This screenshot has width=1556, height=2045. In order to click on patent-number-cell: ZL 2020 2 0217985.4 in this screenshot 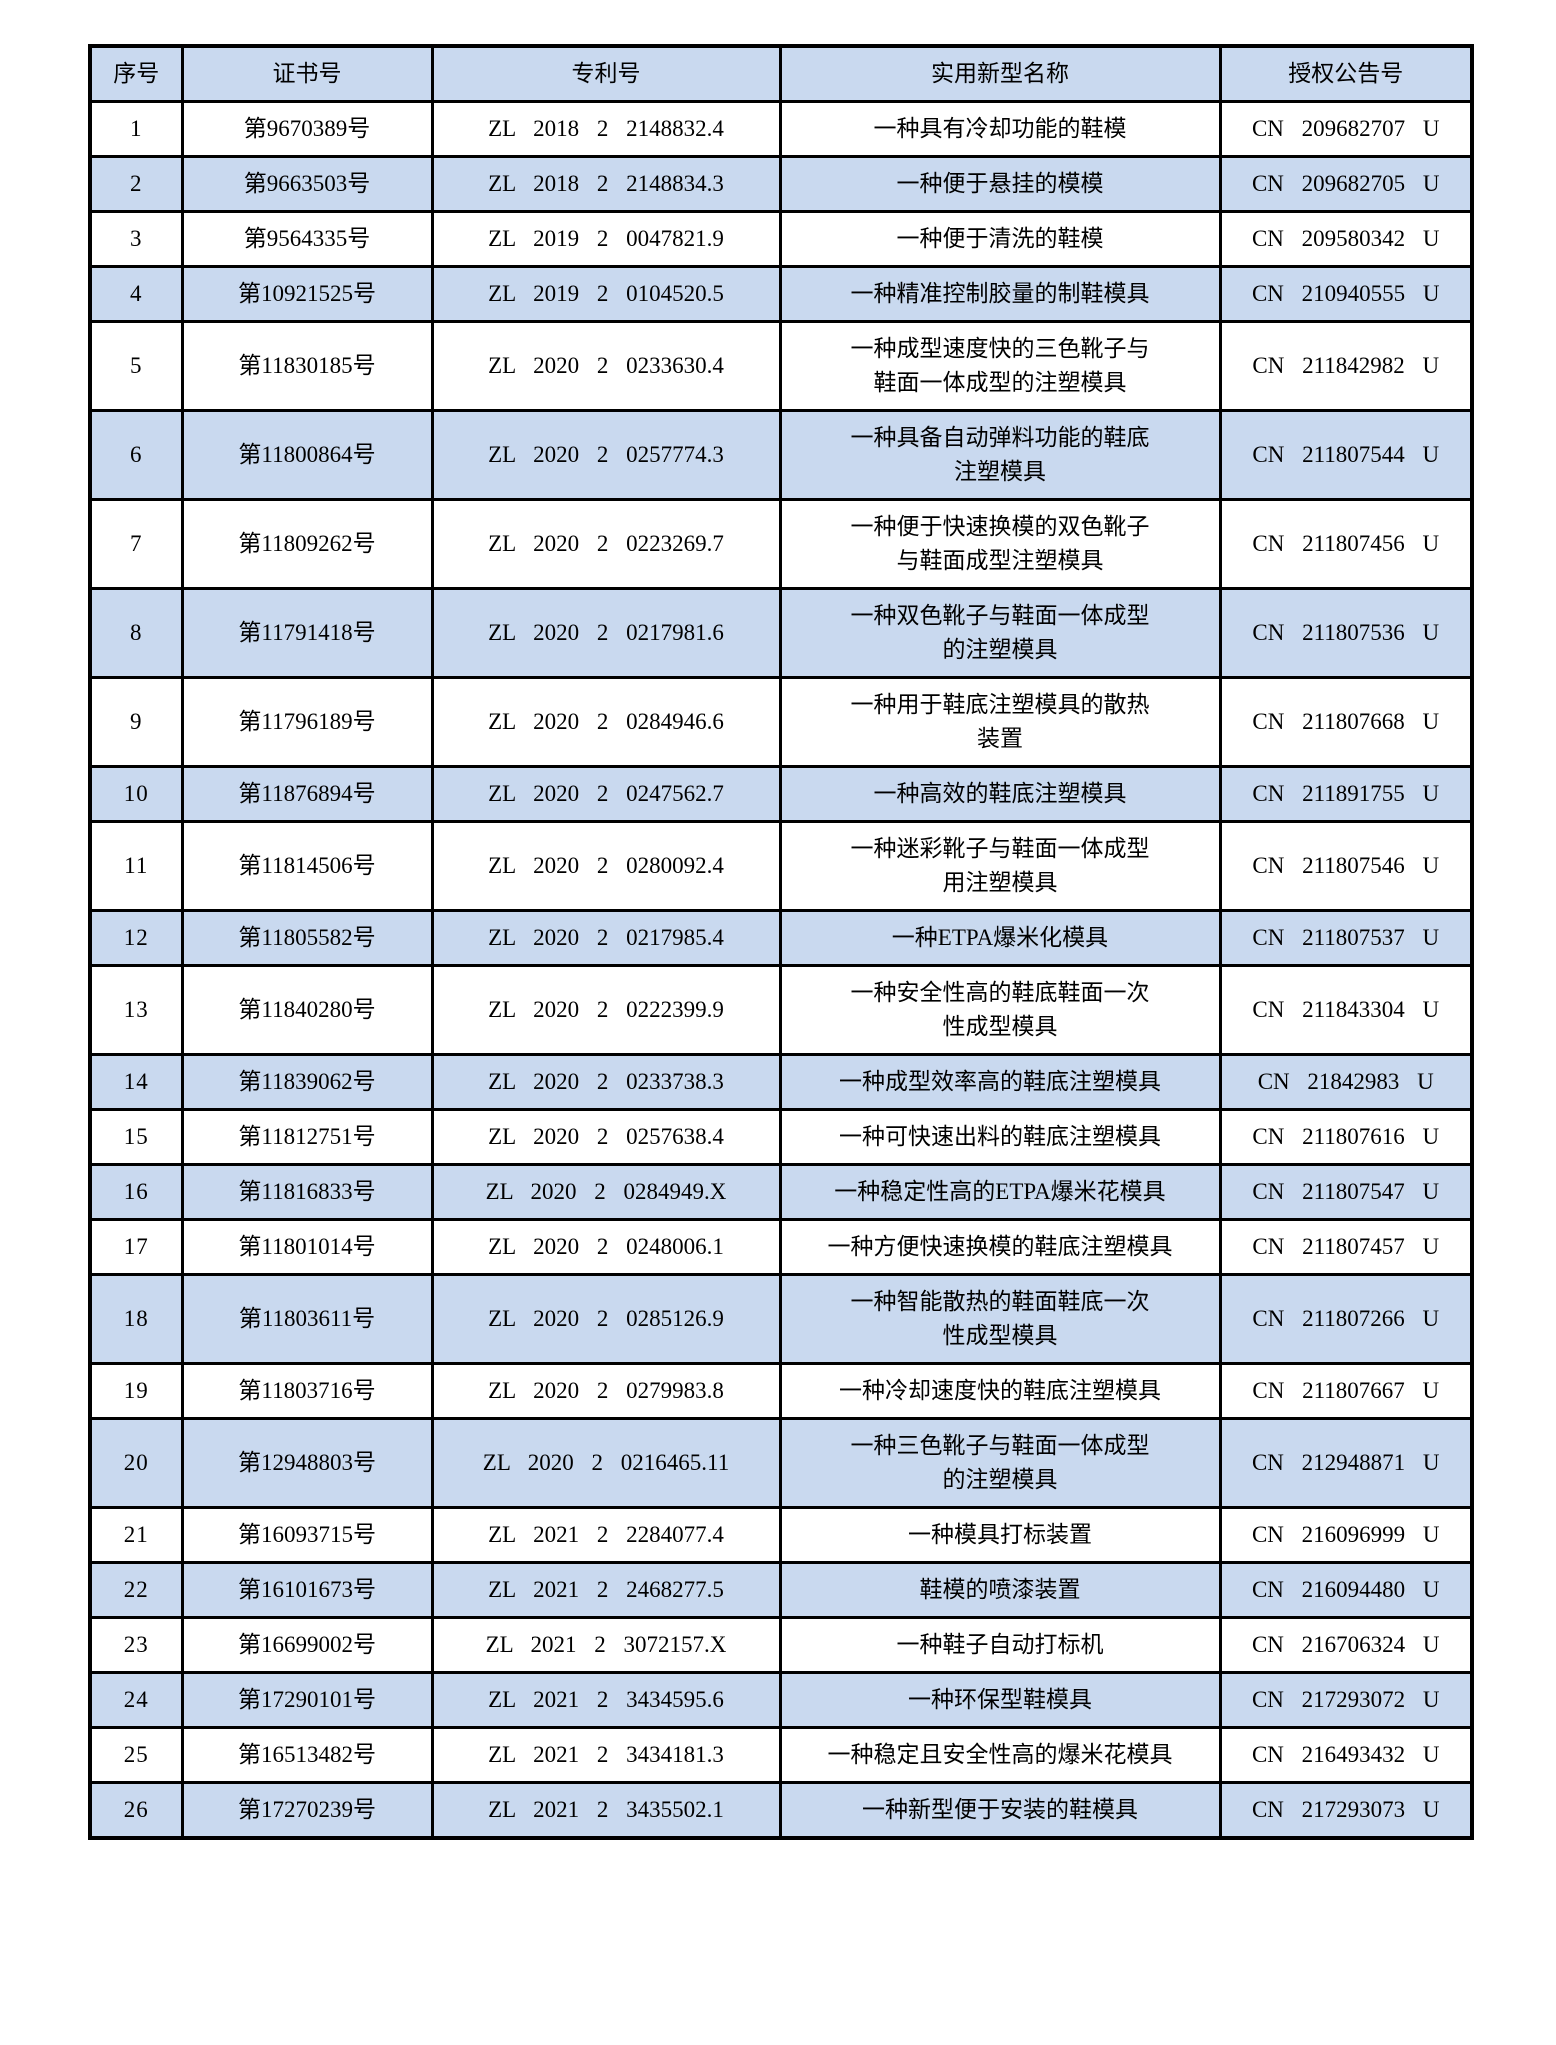, I will do `click(606, 938)`.